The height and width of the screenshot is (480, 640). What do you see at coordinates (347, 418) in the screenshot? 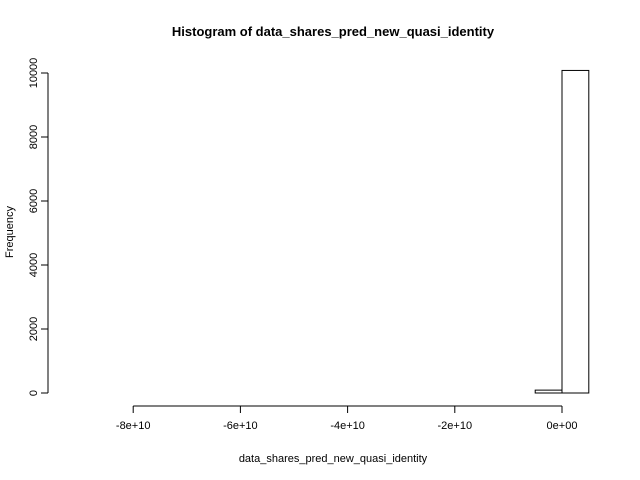
I see `x-axis: -8e+10 -6e+10 -4e+10 -2e+10 0e+00` at bounding box center [347, 418].